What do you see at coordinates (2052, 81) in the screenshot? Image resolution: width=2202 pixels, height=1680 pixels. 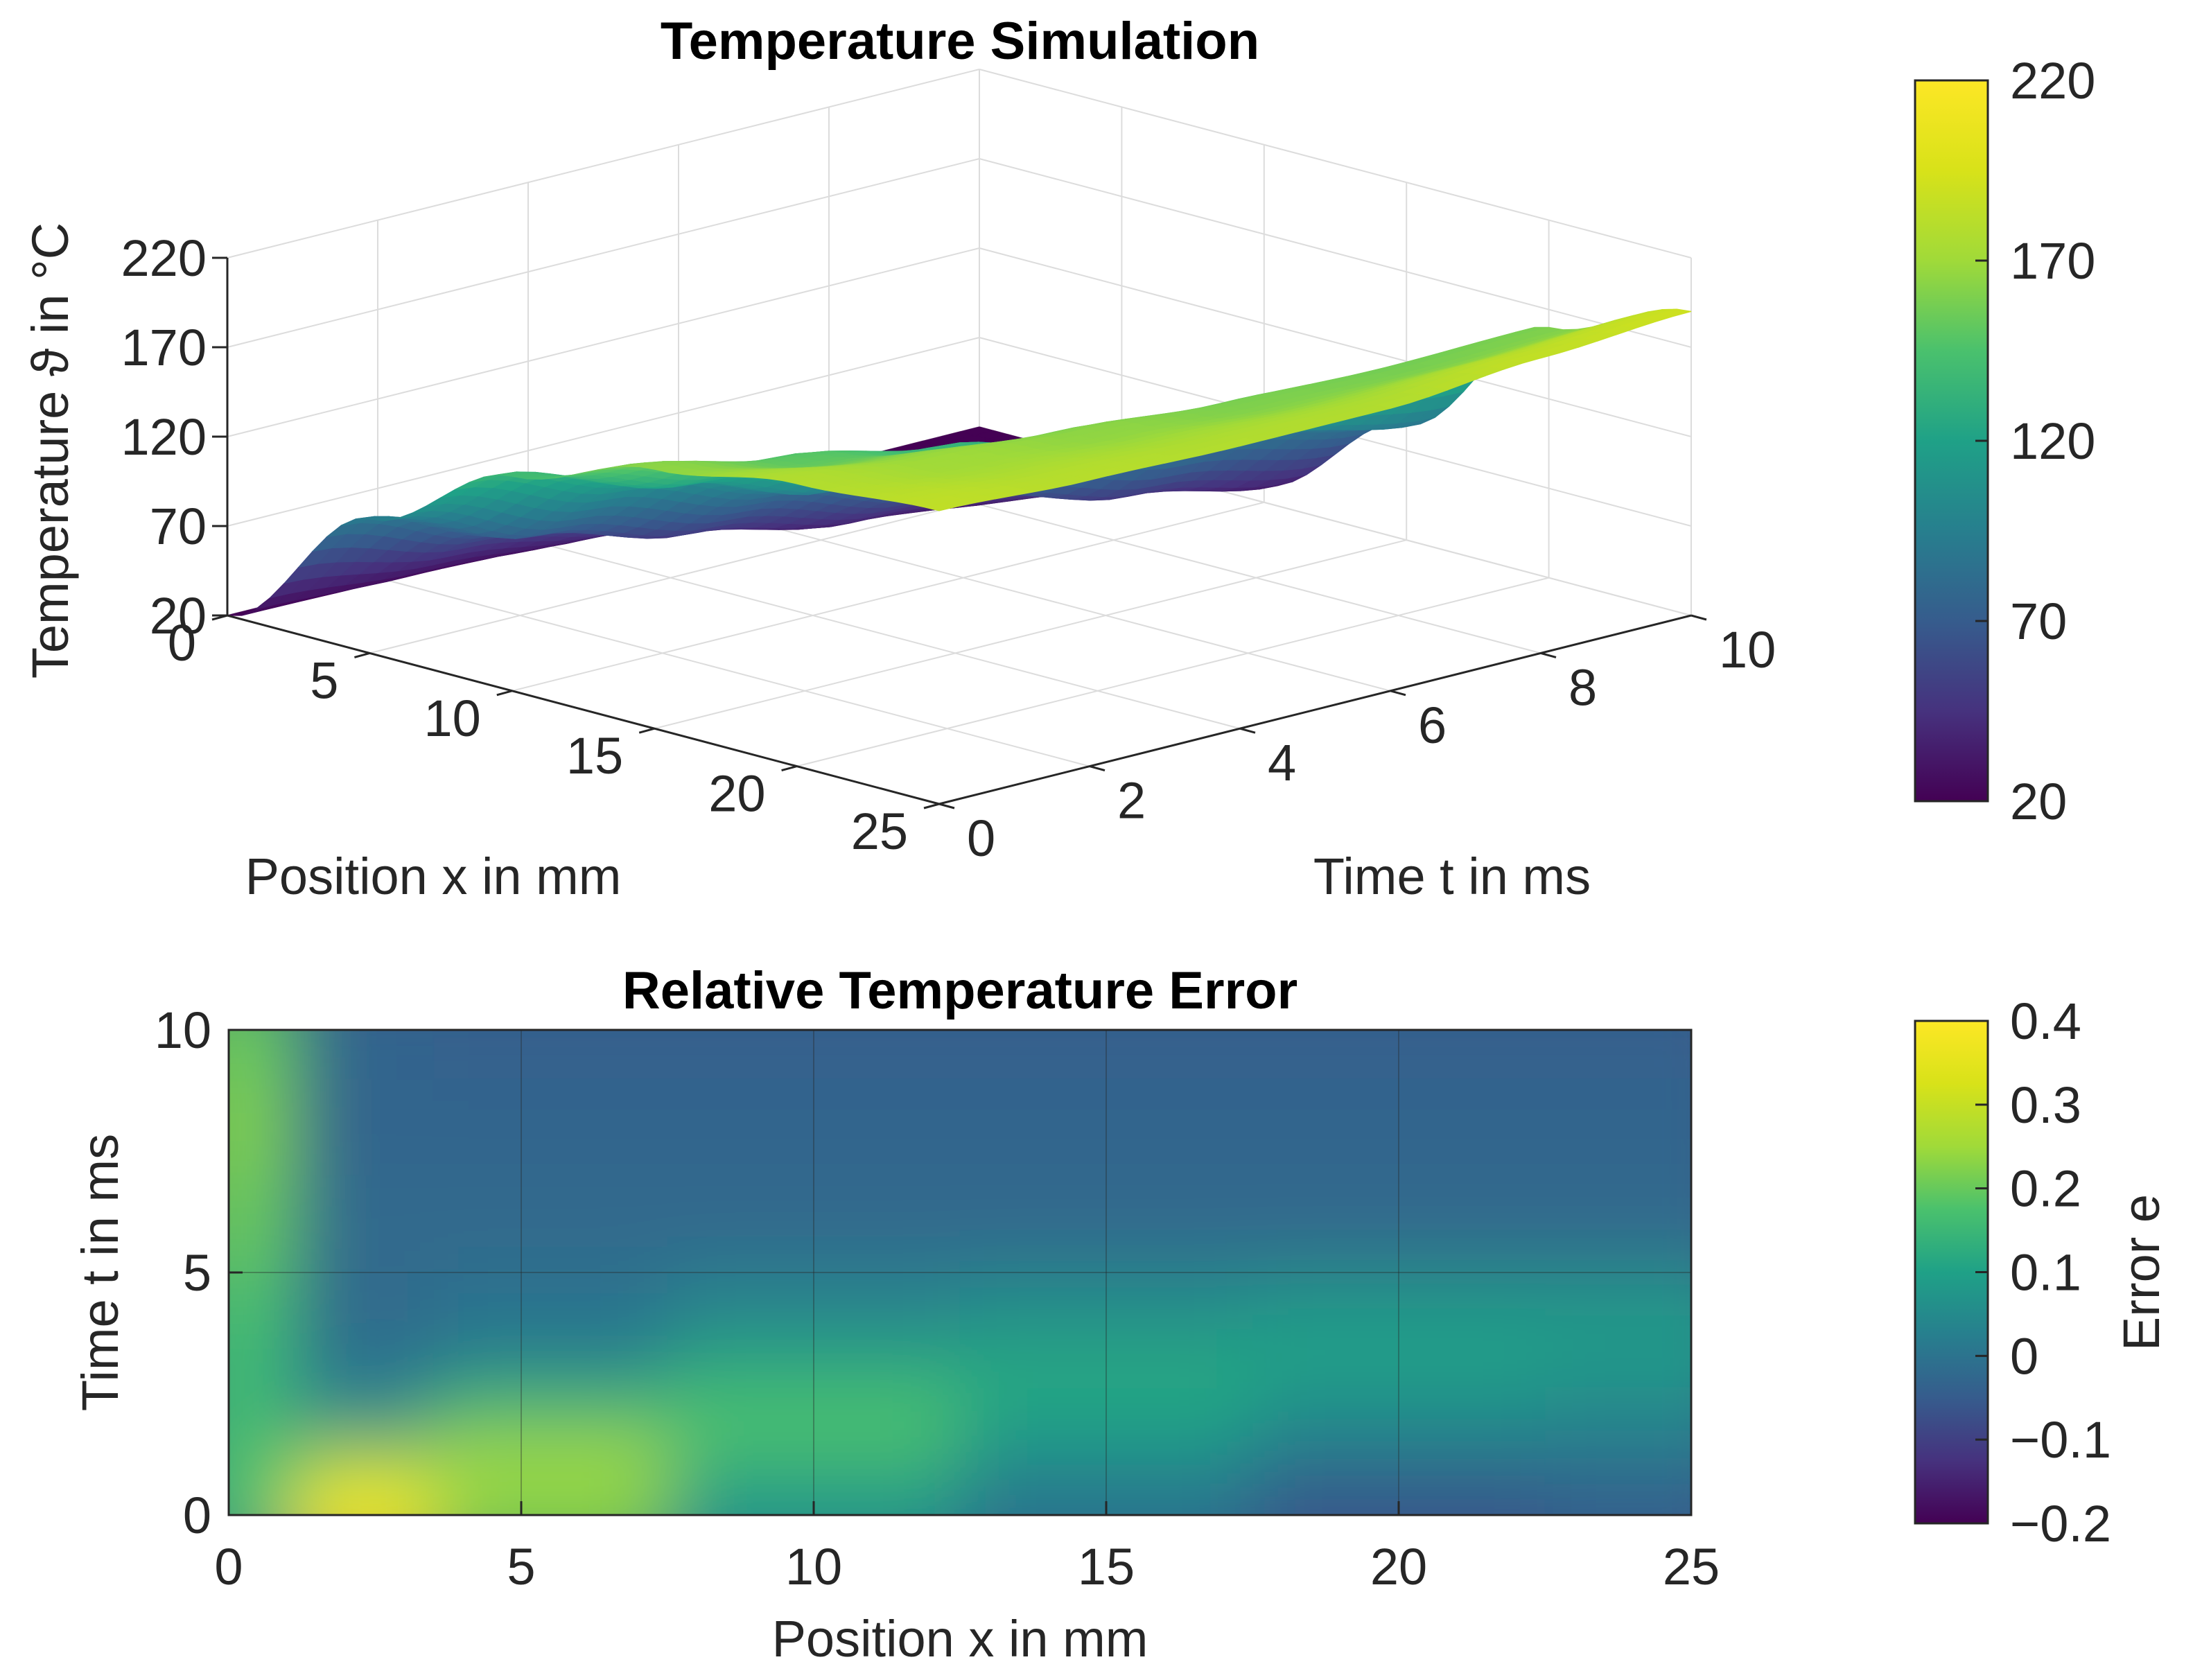 I see `colorbar-tick-label: 220` at bounding box center [2052, 81].